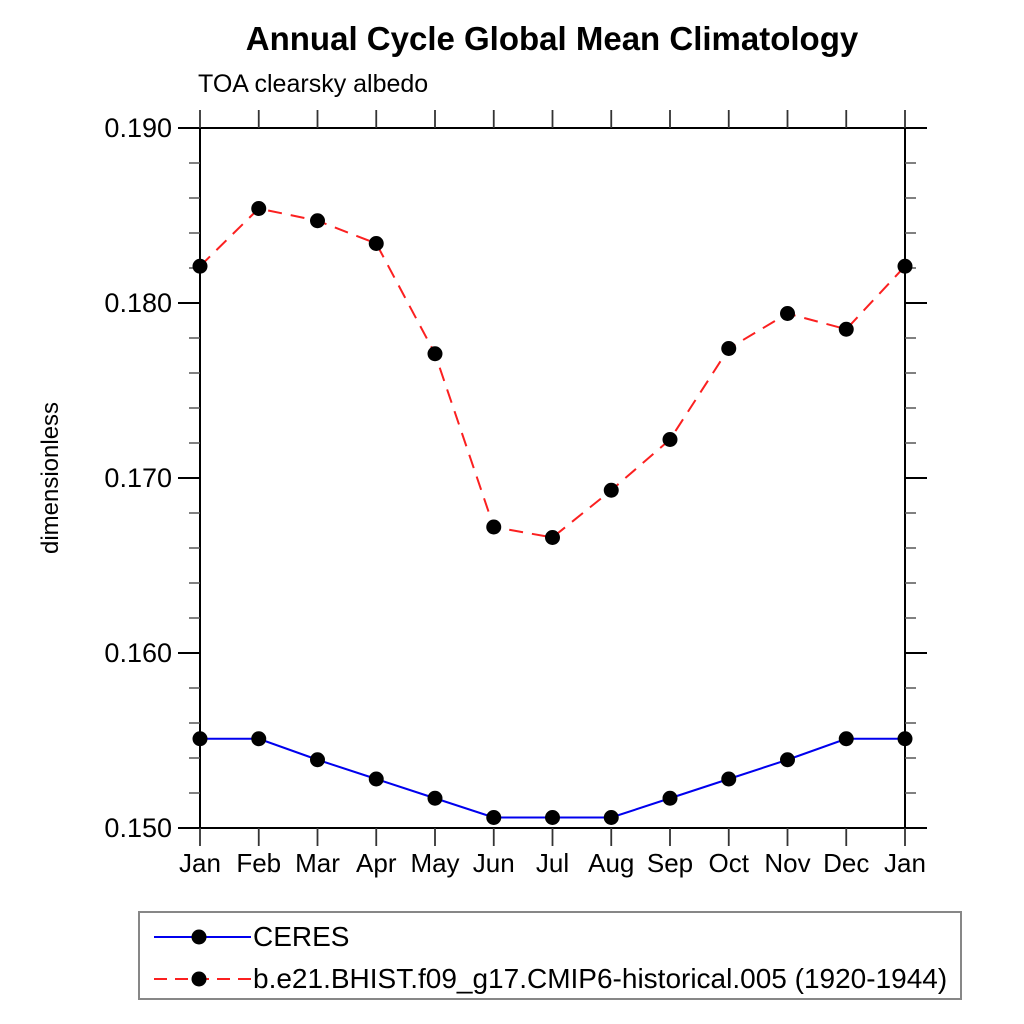 This screenshot has height=1024, width=1024. What do you see at coordinates (138, 303) in the screenshot?
I see `y-tick-label: 0.180` at bounding box center [138, 303].